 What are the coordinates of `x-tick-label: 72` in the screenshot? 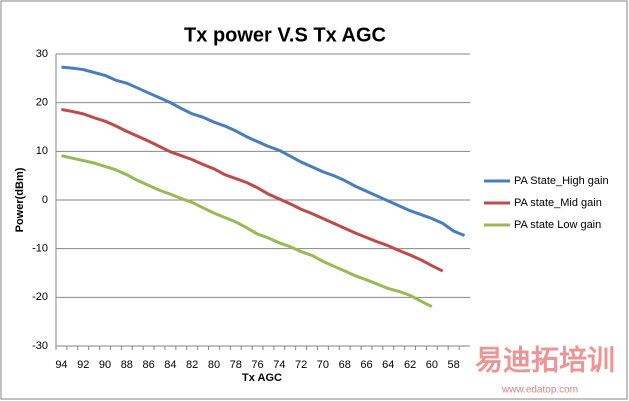 It's located at (301, 365).